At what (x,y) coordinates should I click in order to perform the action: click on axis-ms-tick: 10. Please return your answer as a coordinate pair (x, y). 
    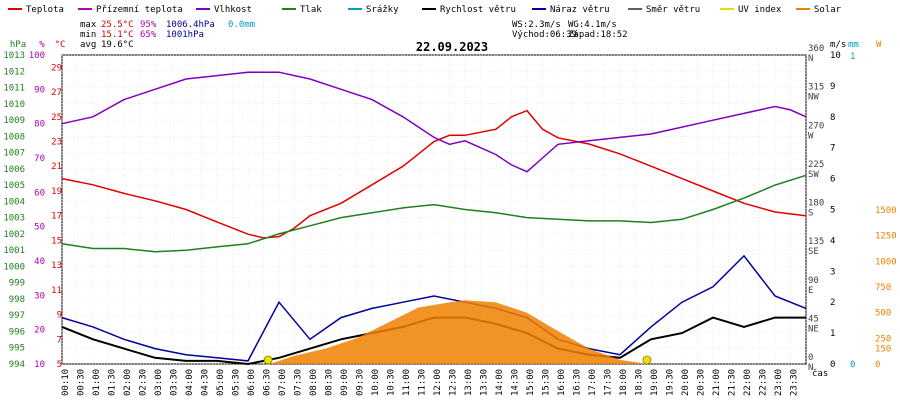
    Looking at the image, I should click on (835, 56).